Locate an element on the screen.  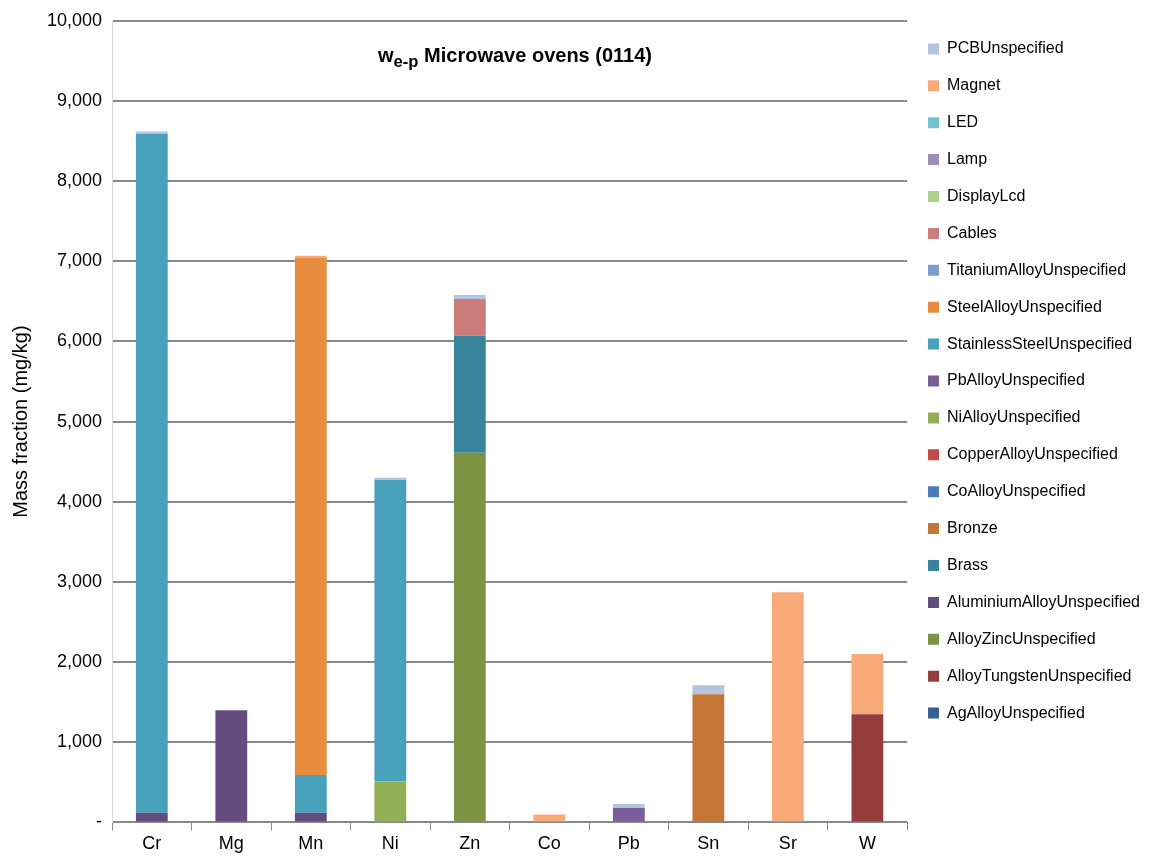
y-tick-label: 4,000 is located at coordinates (80, 500).